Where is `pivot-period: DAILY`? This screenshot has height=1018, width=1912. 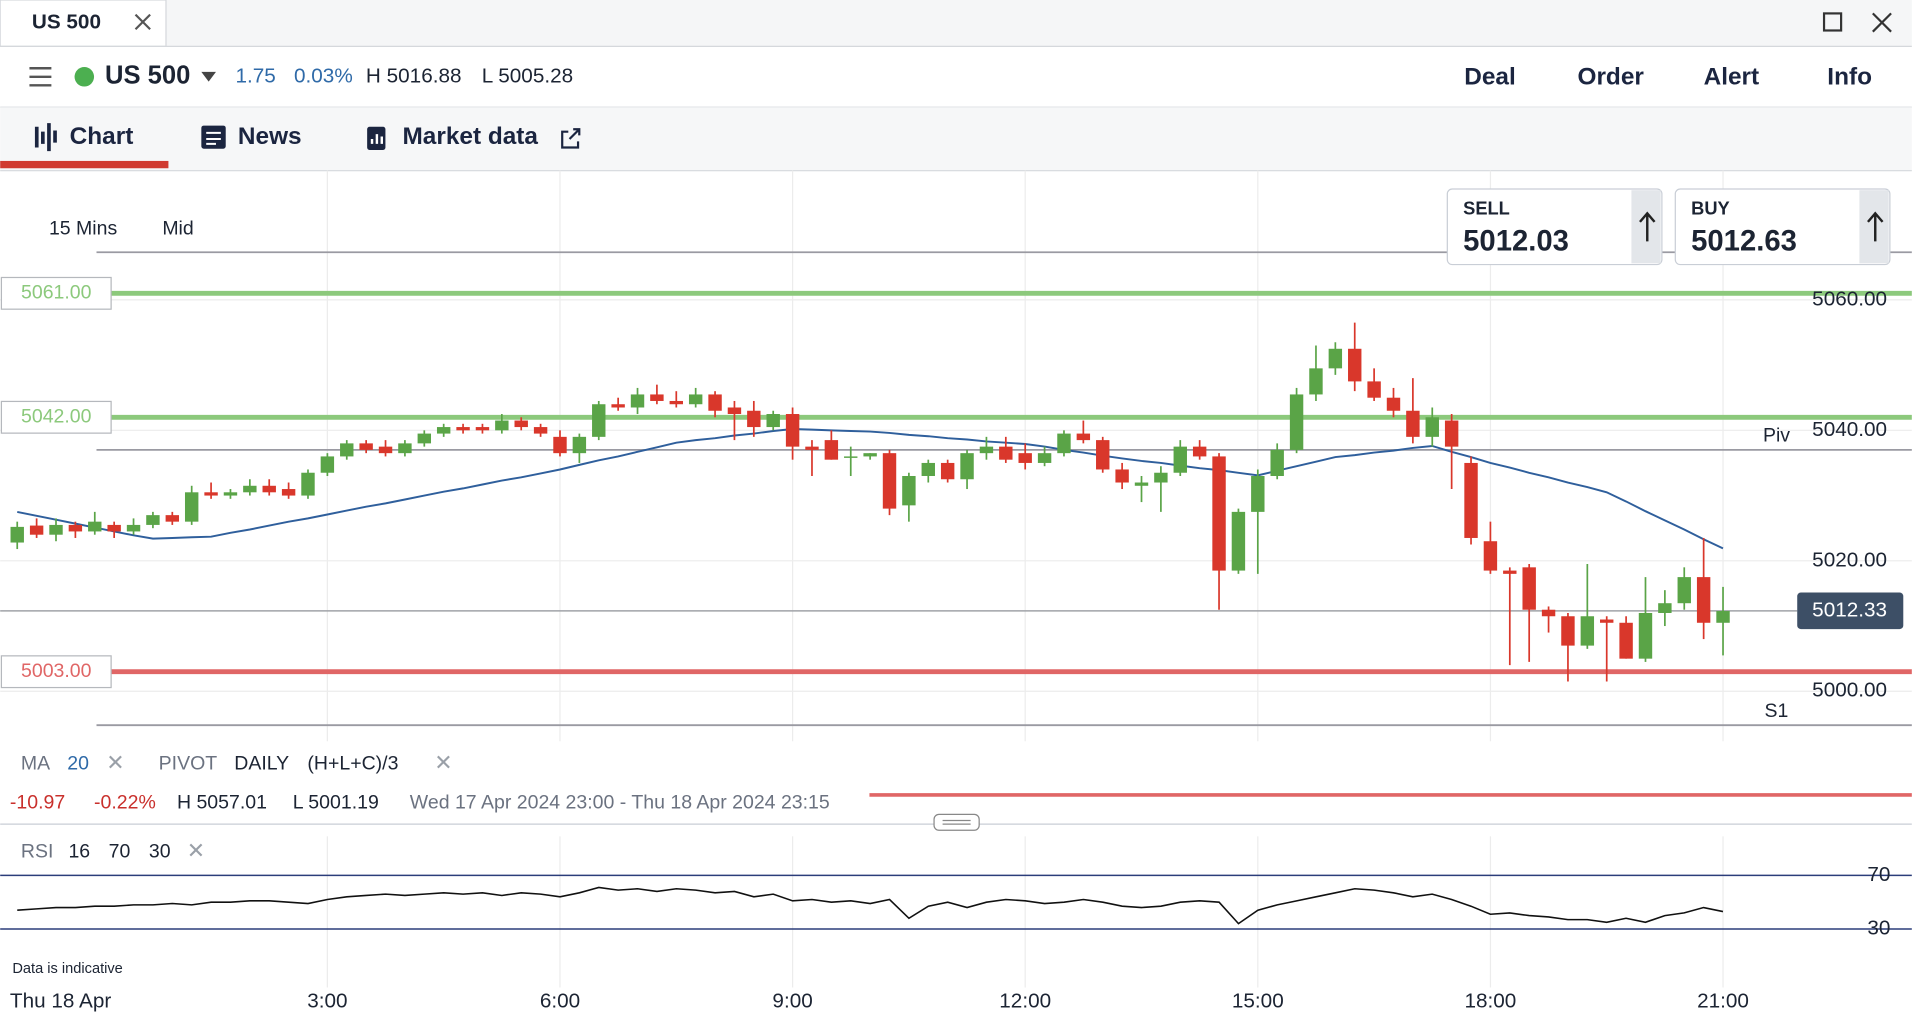
pivot-period: DAILY is located at coordinates (261, 764).